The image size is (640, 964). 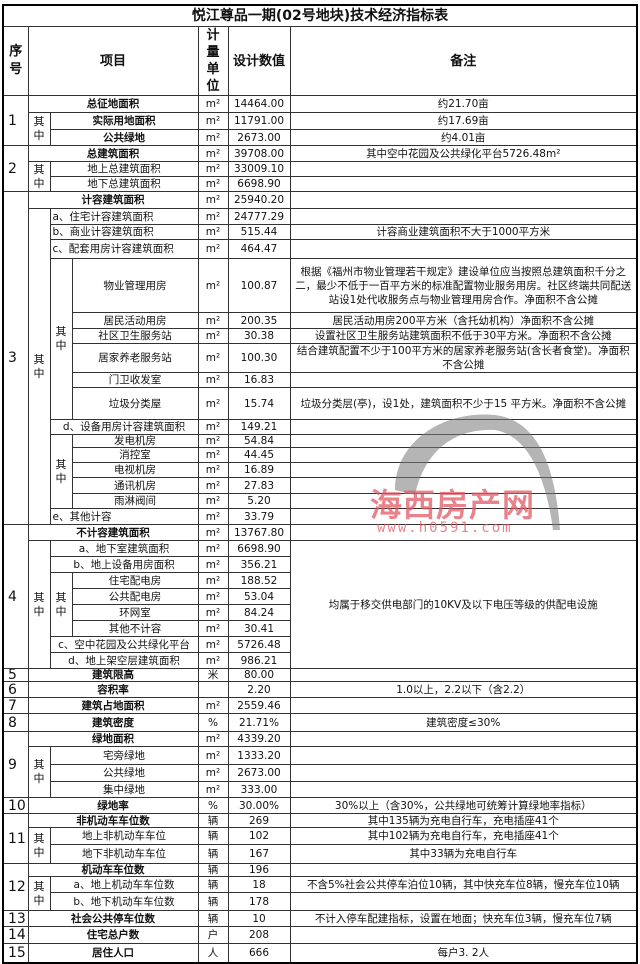 I want to click on item-label: 社会公共停车位数, so click(x=113, y=918).